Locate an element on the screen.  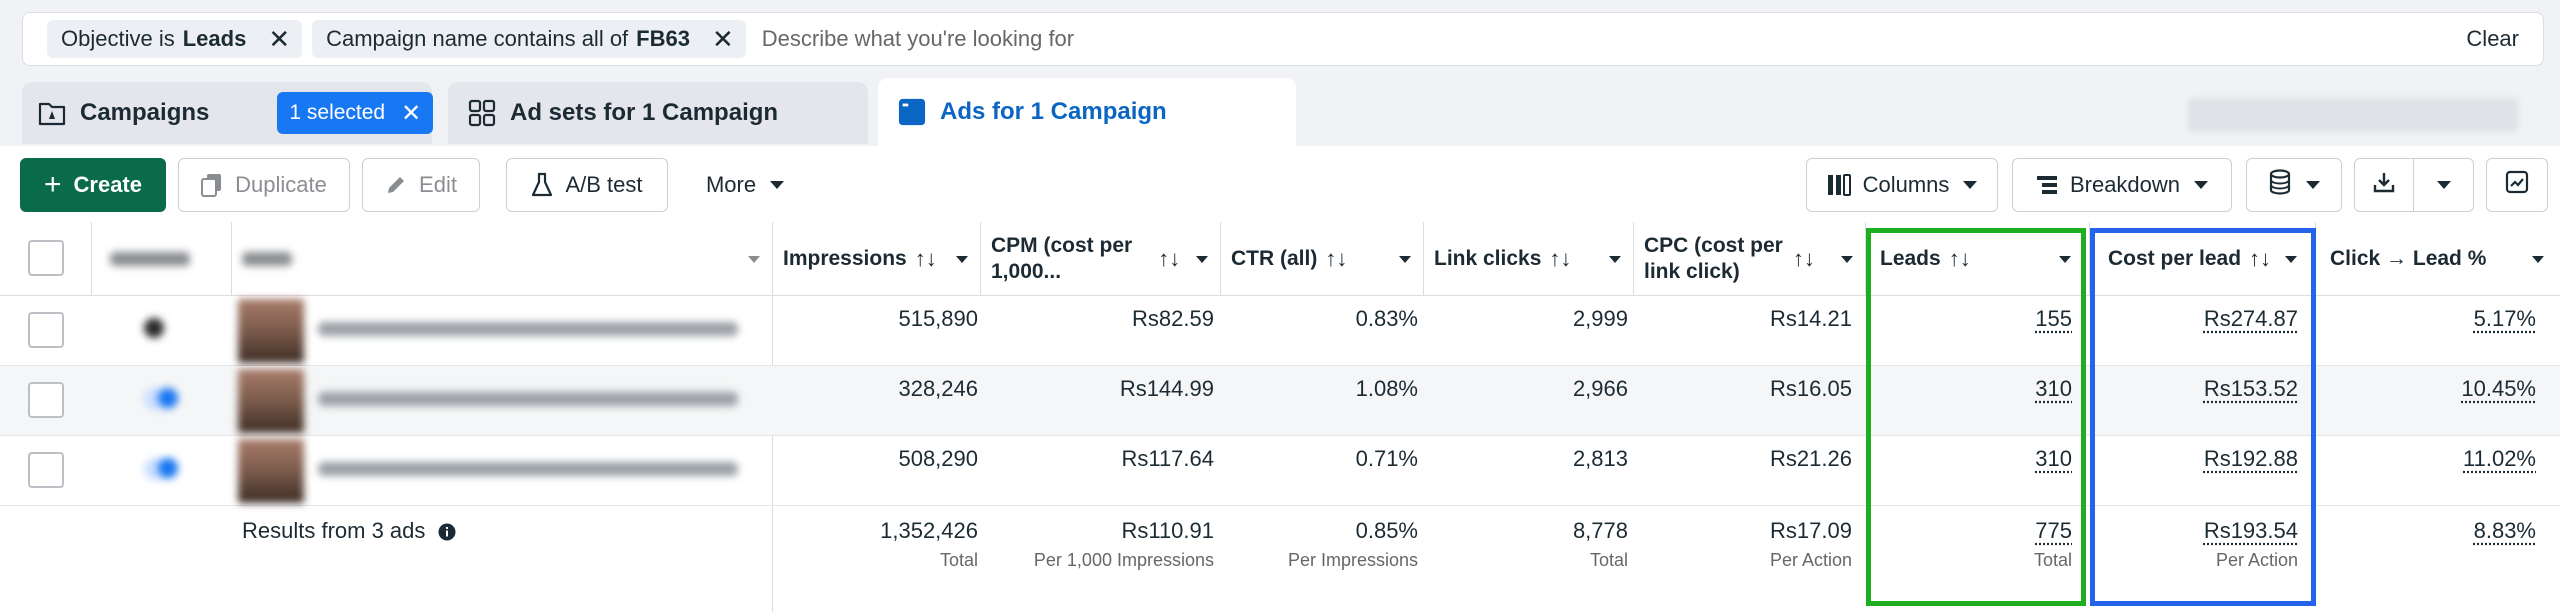
tab-ad-sets: Ad sets for 1 Campaign is located at coordinates (658, 113).